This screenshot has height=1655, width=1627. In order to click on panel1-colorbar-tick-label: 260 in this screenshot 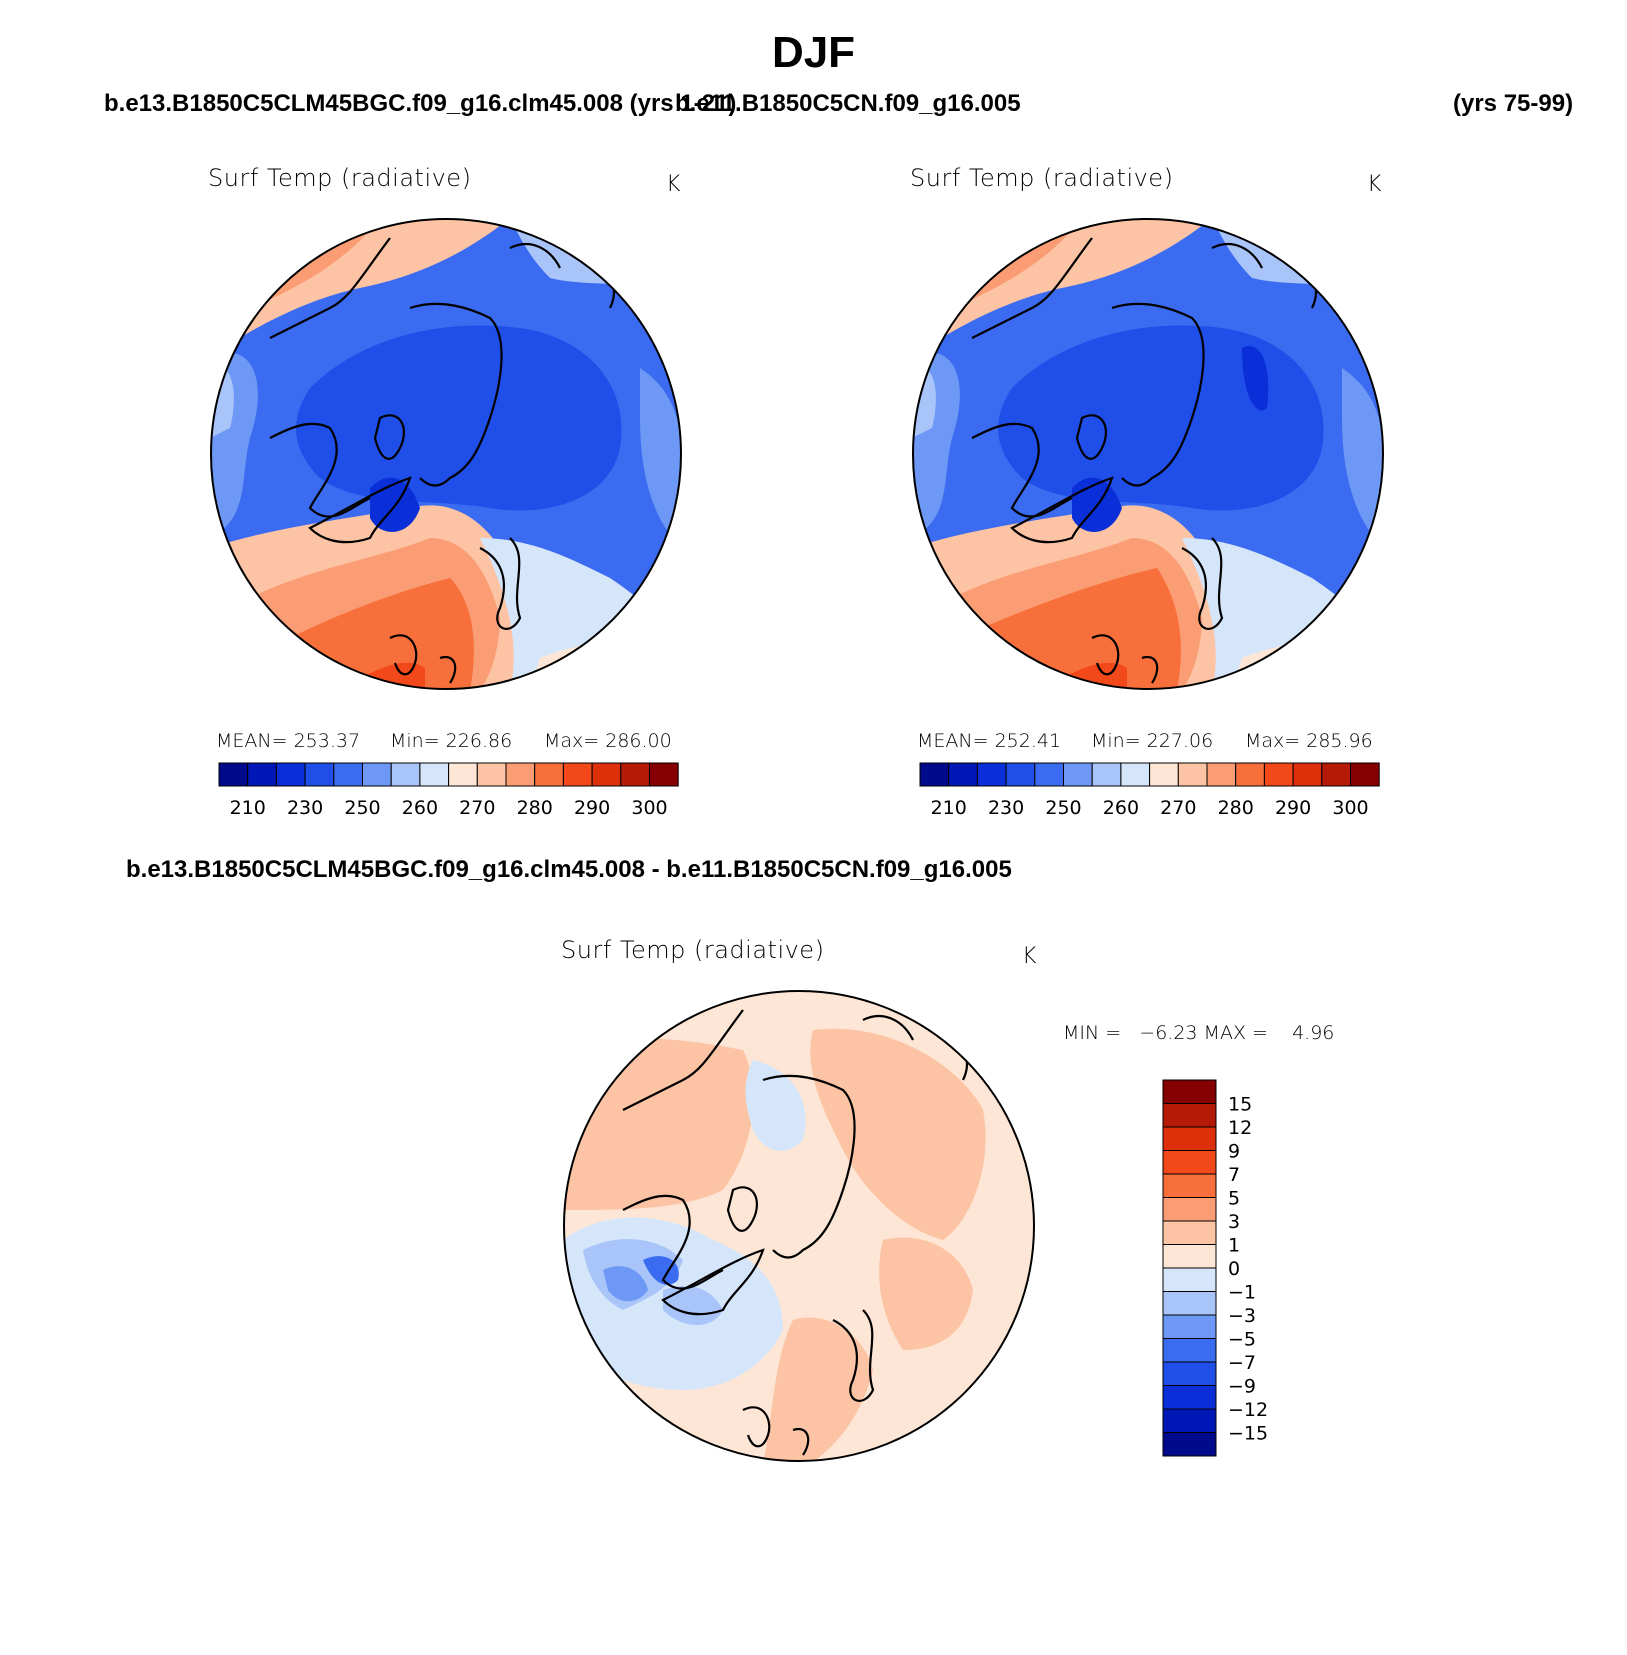, I will do `click(420, 808)`.